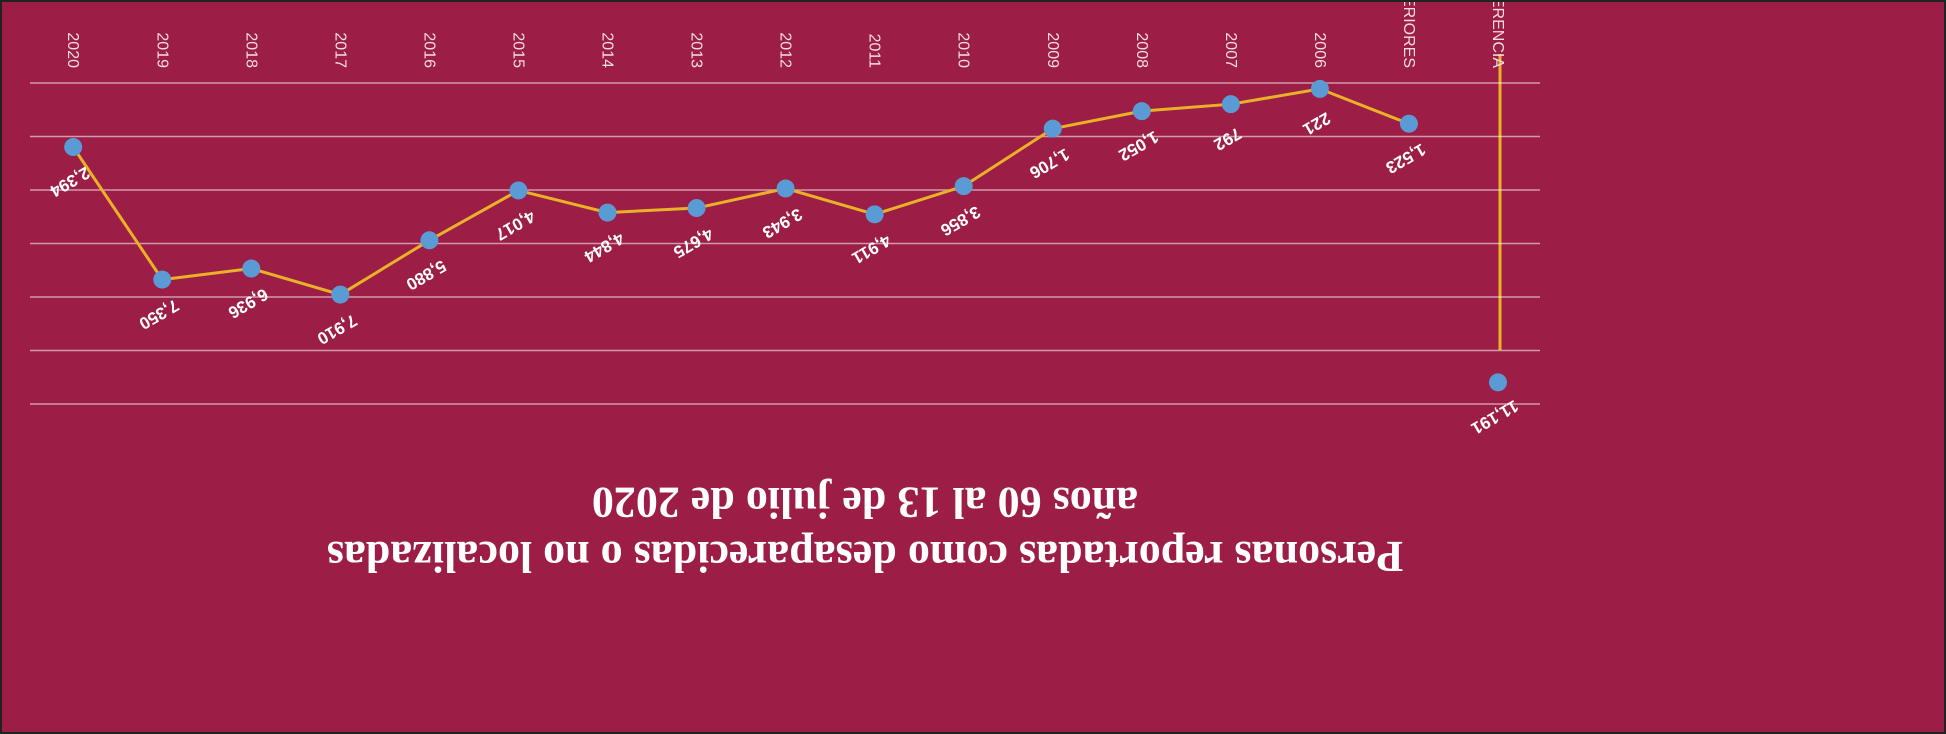 This screenshot has width=1946, height=734. Describe the element at coordinates (517, 50) in the screenshot. I see `x-tick-label: 2015` at that location.